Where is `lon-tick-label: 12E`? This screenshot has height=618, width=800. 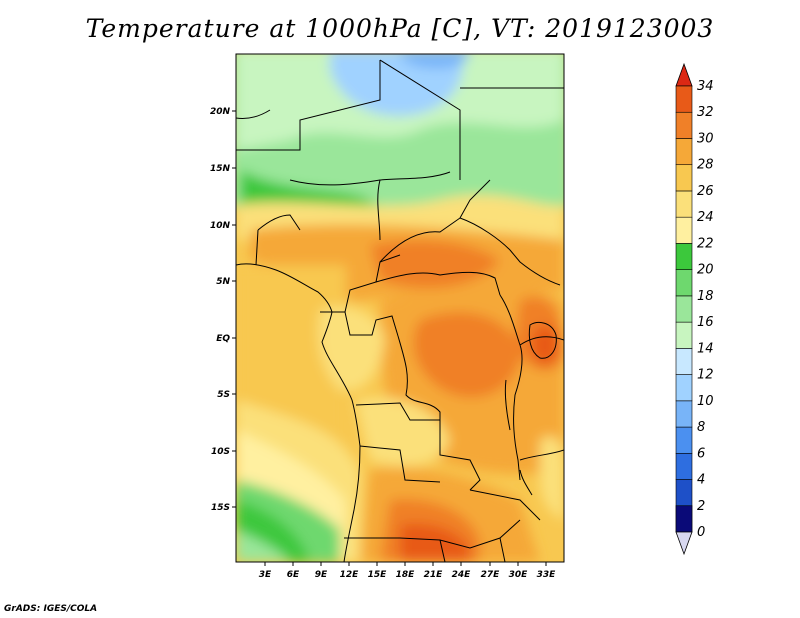 lon-tick-label: 12E is located at coordinates (350, 575).